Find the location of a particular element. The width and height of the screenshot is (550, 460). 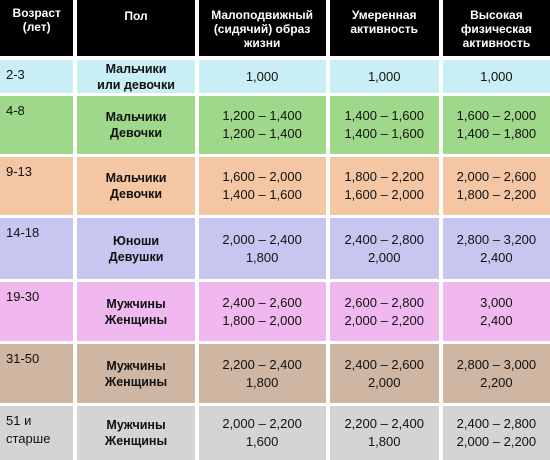

age-cell-line: 51 и is located at coordinates (19, 420).